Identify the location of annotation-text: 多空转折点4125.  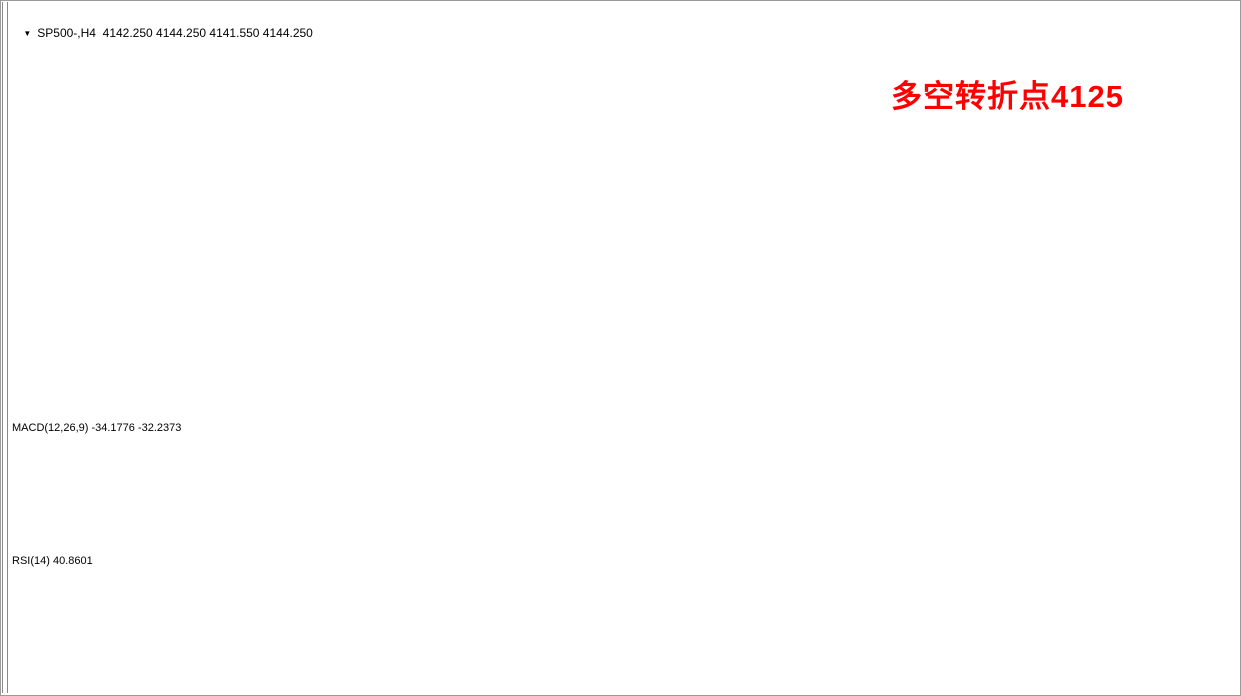
(1007, 96).